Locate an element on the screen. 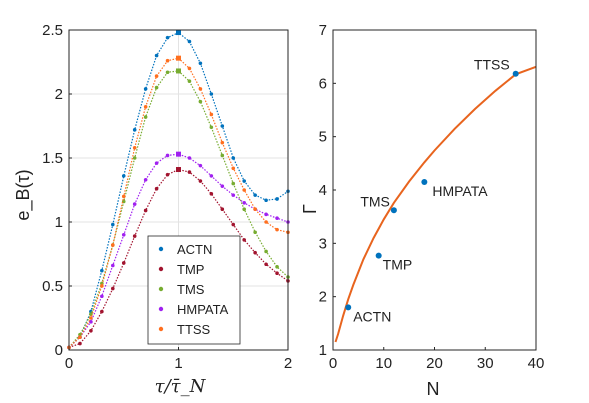  left-x-tick-label: 1 is located at coordinates (178, 363).